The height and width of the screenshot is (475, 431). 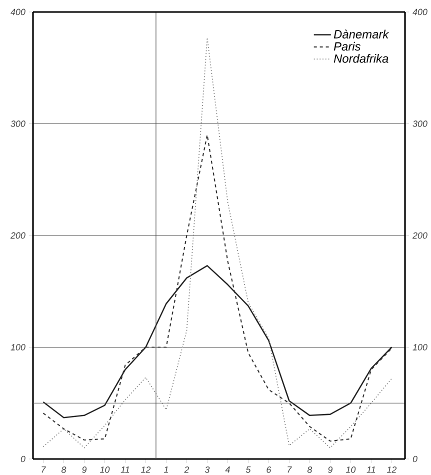 I want to click on y-tick-label: 0, so click(x=23, y=459).